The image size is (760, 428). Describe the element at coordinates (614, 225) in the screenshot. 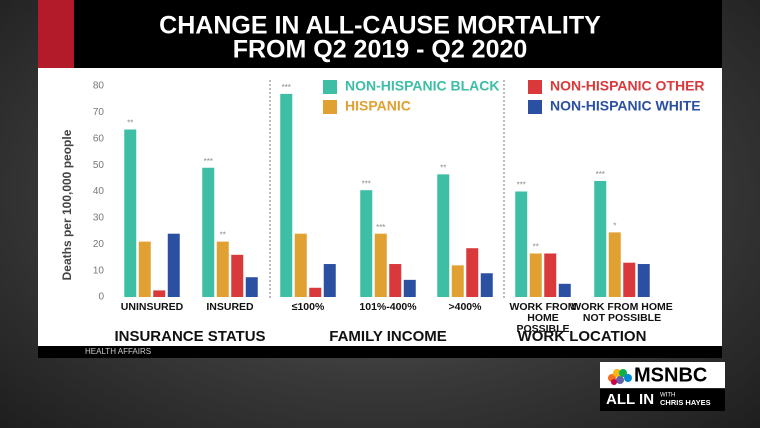

I see `significance: *` at that location.